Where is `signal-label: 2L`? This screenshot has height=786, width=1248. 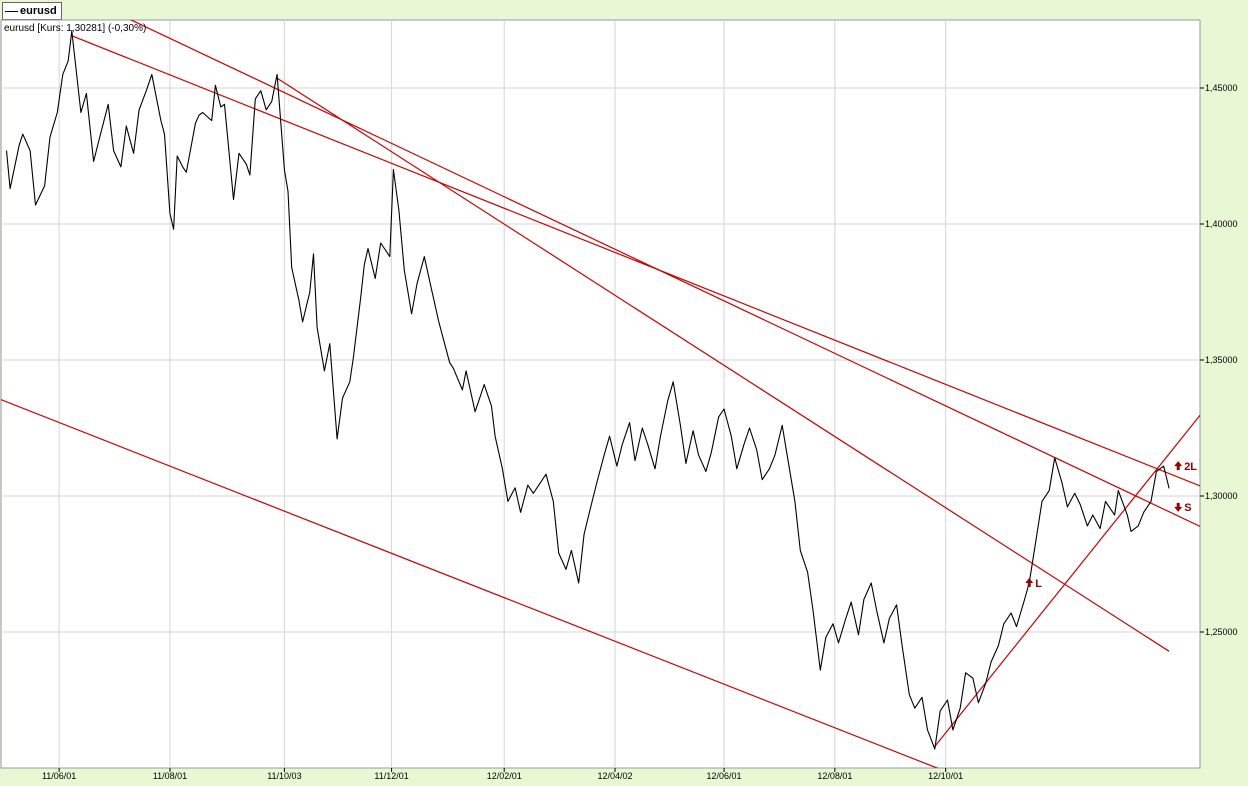 signal-label: 2L is located at coordinates (1190, 467).